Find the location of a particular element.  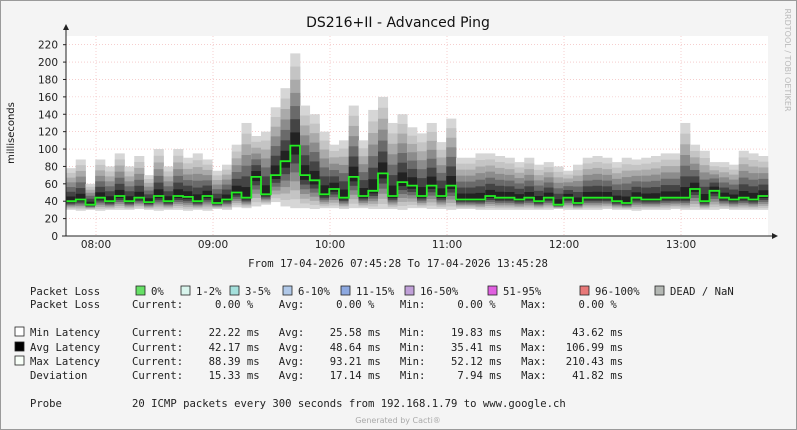

y-tick-label: 0 is located at coordinates (54, 237).